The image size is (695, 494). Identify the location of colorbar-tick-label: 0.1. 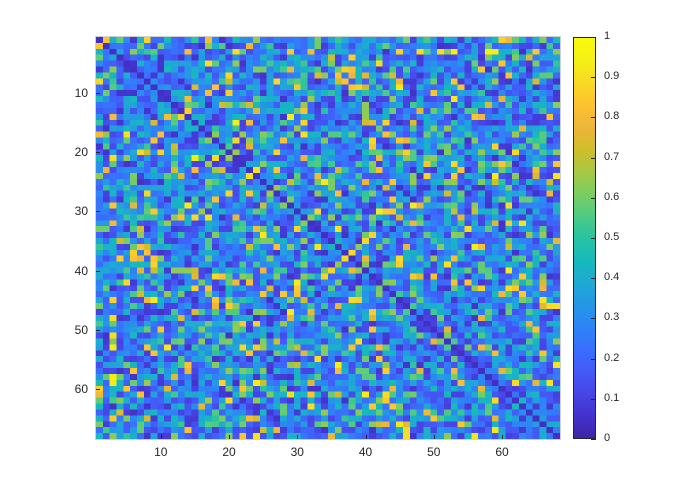
(612, 397).